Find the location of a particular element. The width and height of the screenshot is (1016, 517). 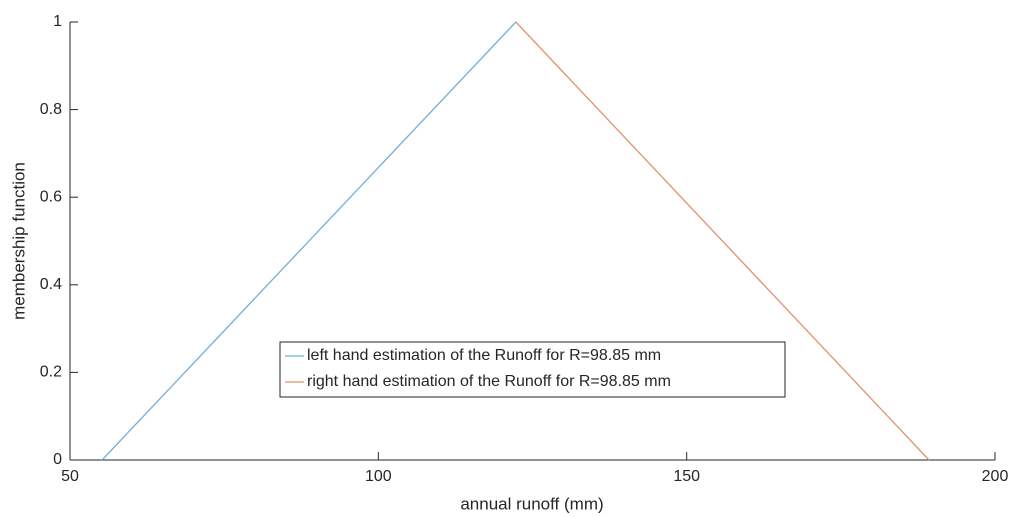

y-tick-label: 0 is located at coordinates (57, 459).